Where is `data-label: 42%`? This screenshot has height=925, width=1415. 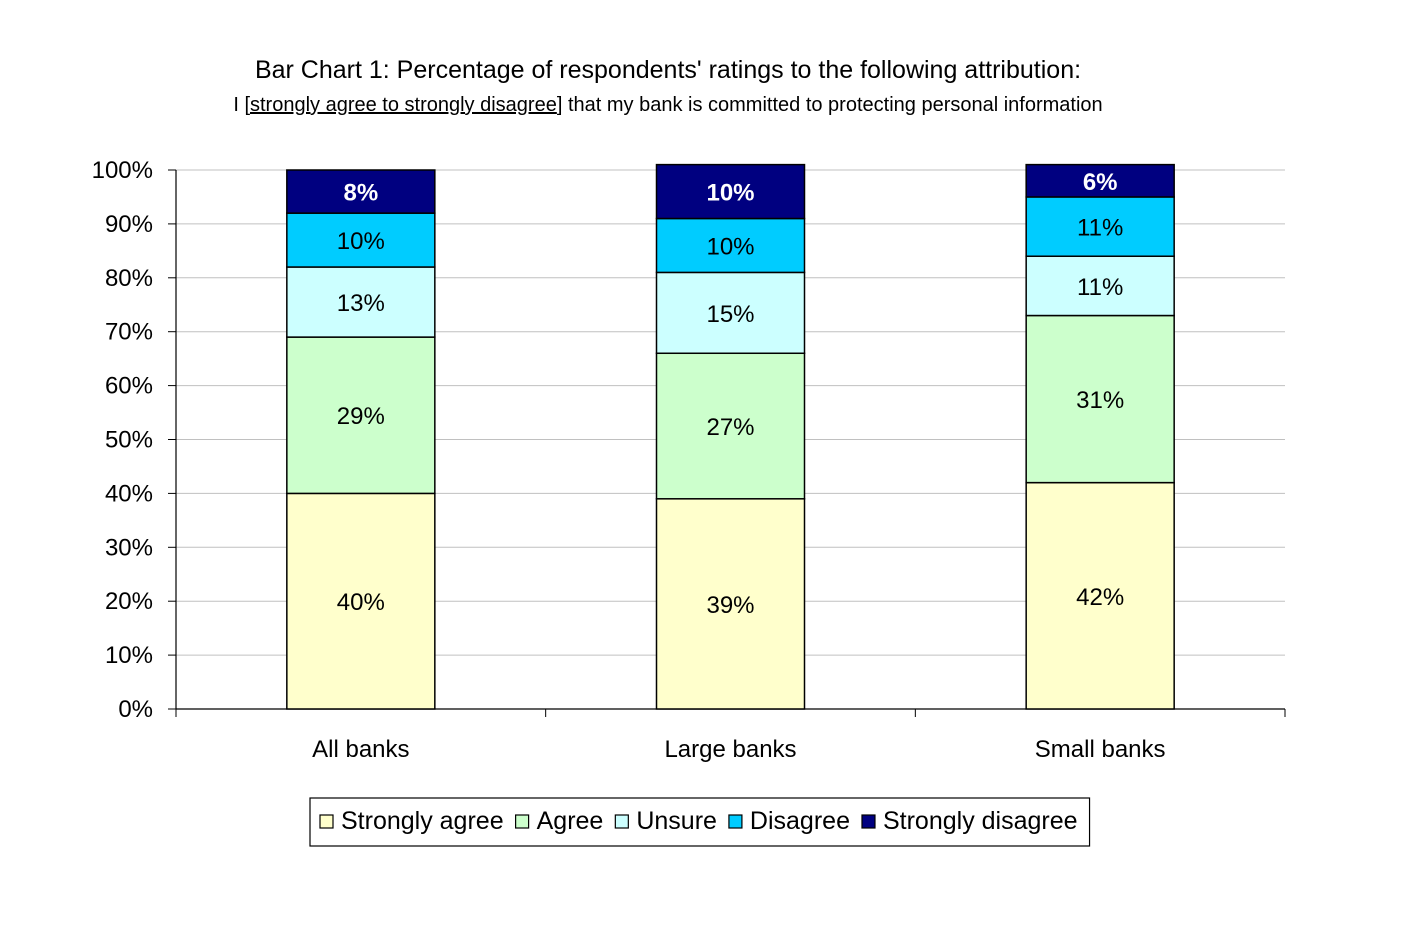 data-label: 42% is located at coordinates (1100, 597).